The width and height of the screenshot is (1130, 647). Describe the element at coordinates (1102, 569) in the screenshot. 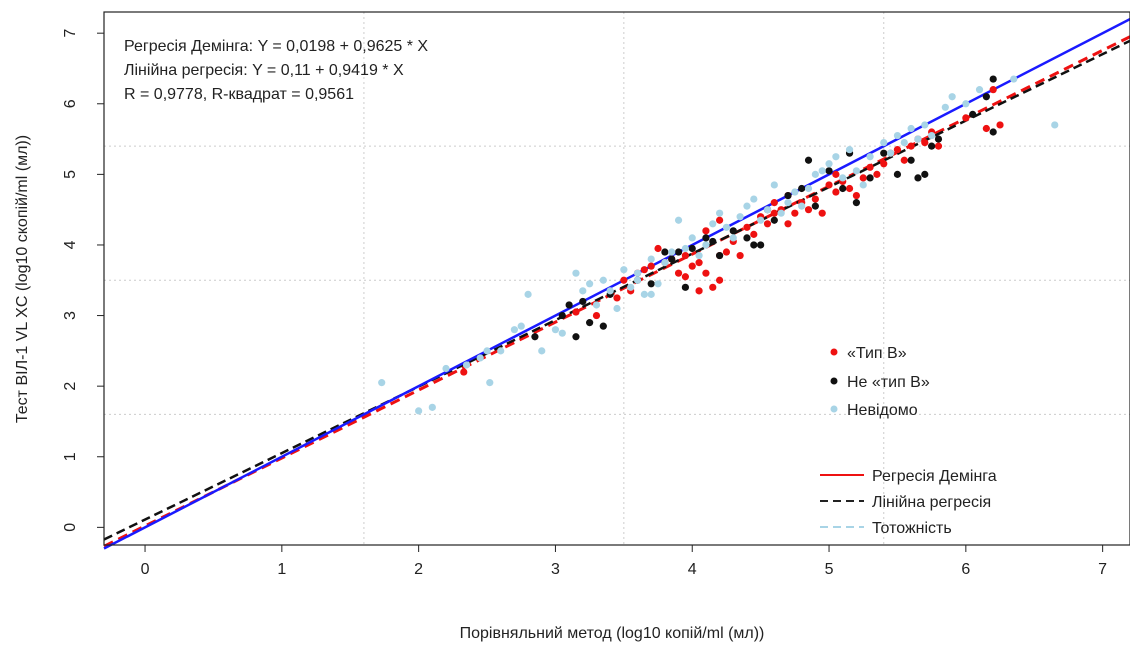

I see `x-tick-label: 7` at that location.